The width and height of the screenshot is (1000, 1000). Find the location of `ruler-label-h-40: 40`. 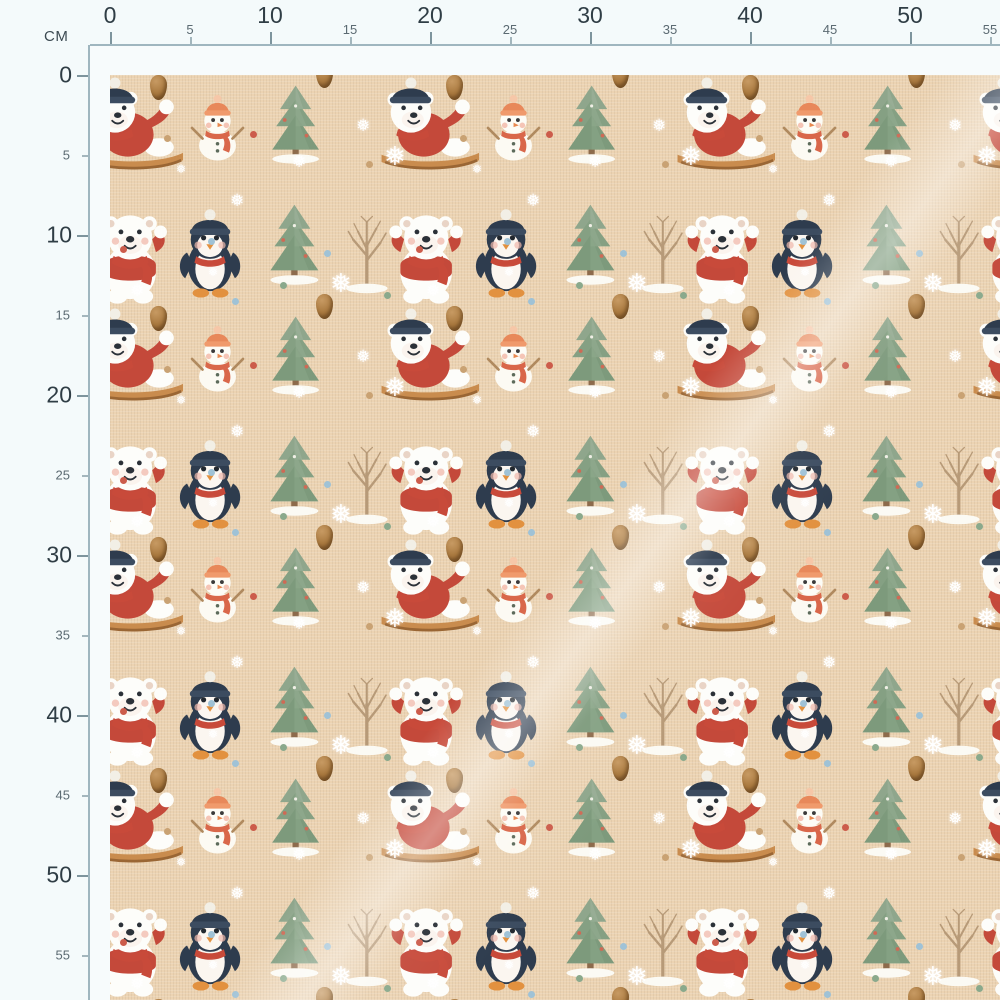

ruler-label-h-40: 40 is located at coordinates (750, 15).